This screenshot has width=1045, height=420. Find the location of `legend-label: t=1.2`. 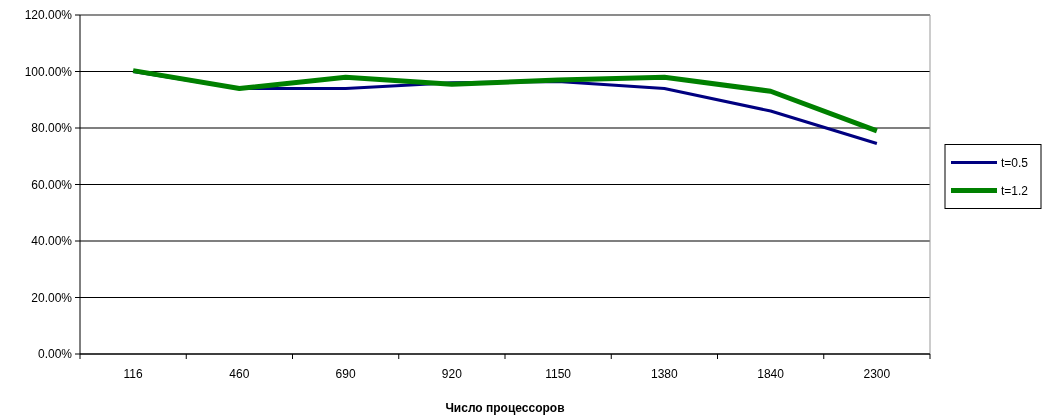

legend-label: t=1.2 is located at coordinates (1015, 190).